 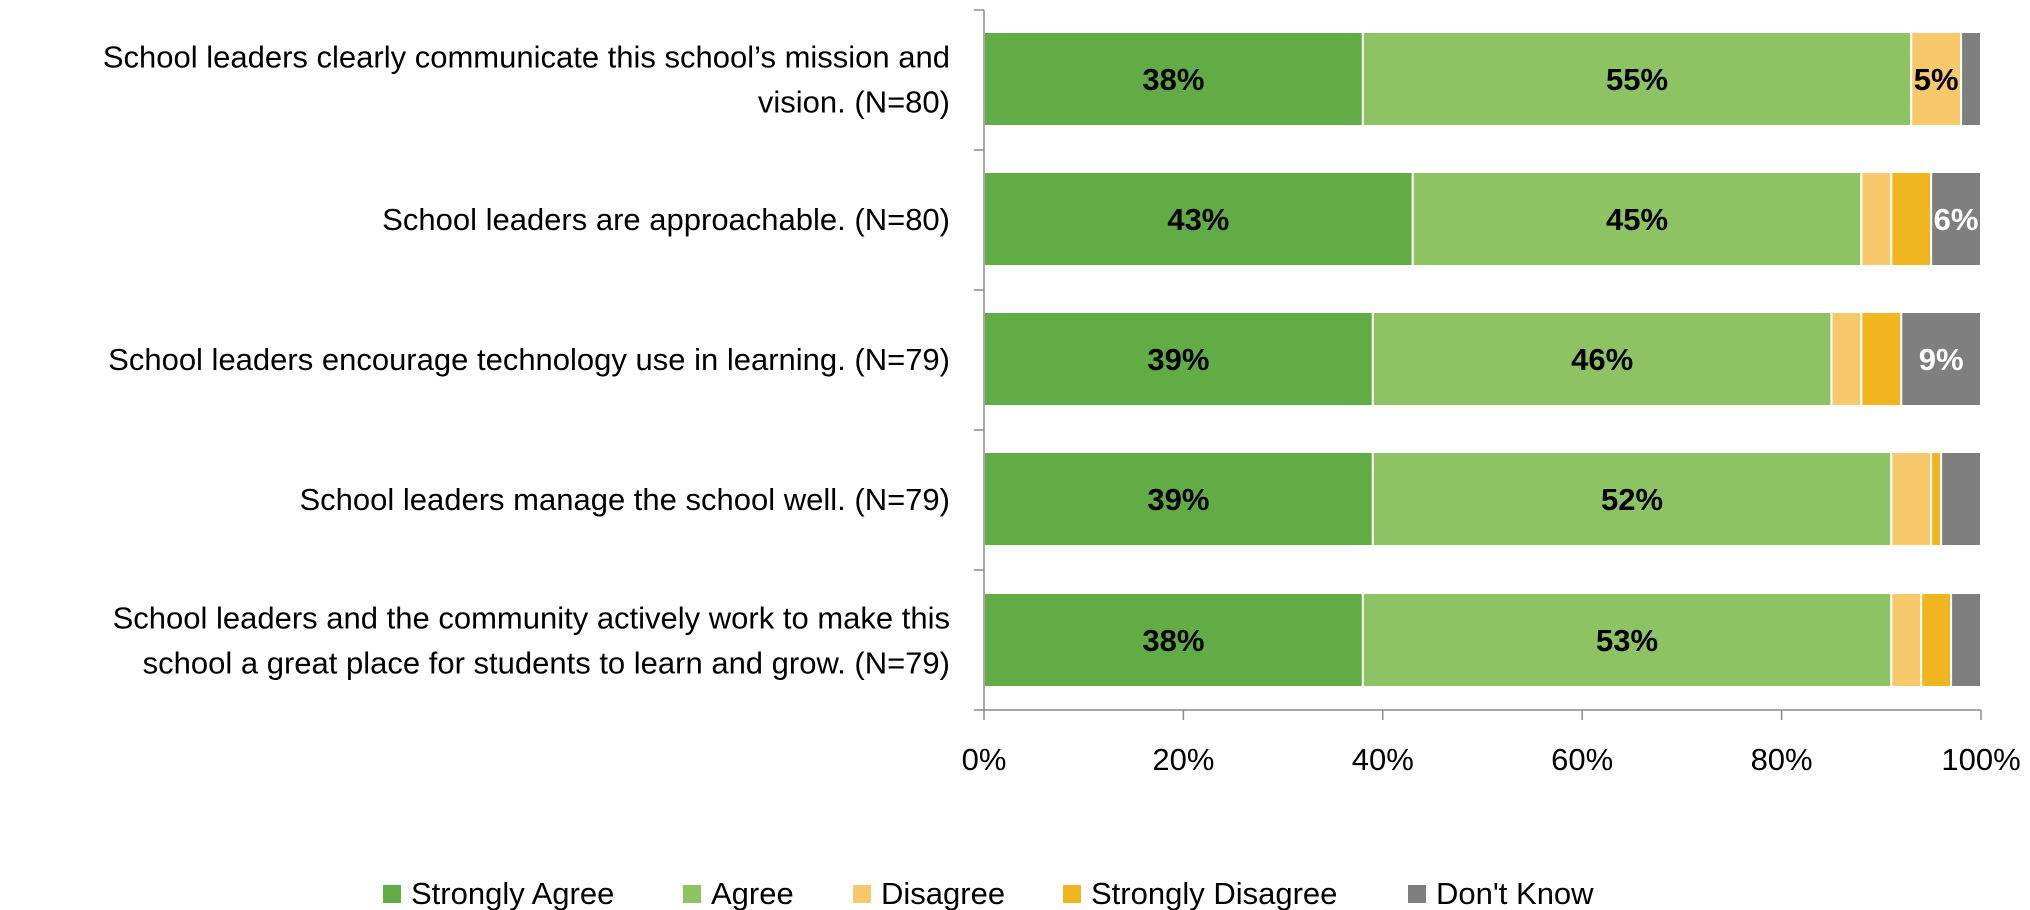 I want to click on data-label-1-4: 53%, so click(x=1627, y=640).